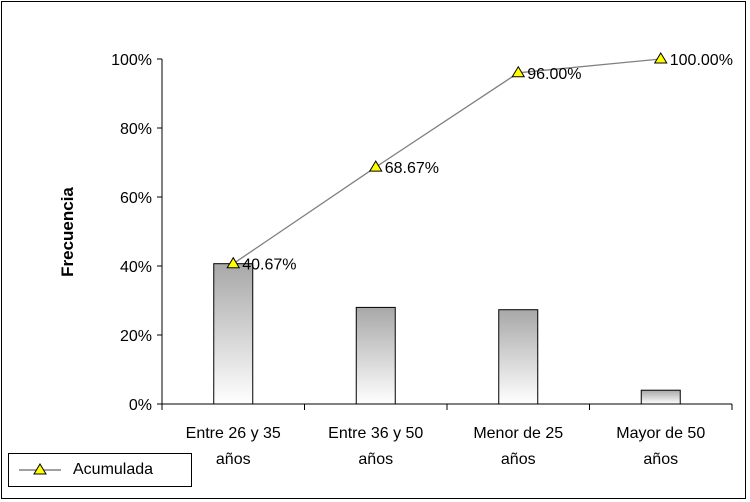 The width and height of the screenshot is (750, 502). I want to click on y-tick-label: 0%, so click(140, 405).